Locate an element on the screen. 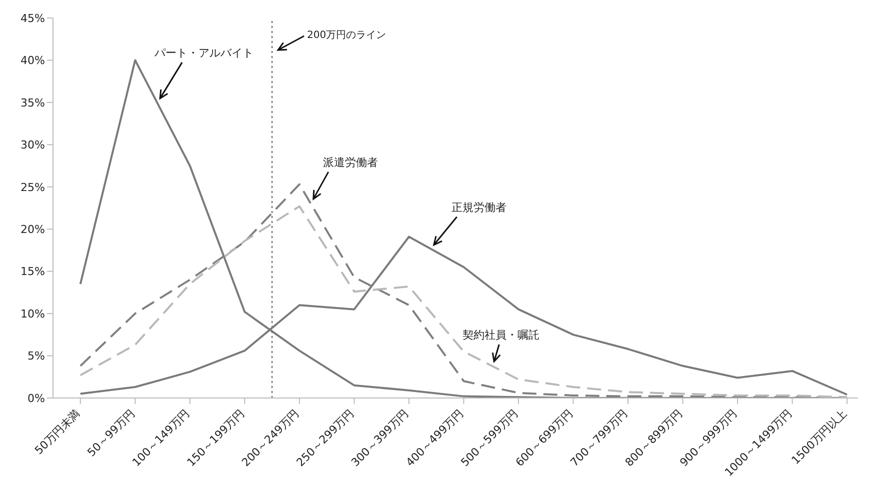  series-label: パート・アルバイト is located at coordinates (204, 53).